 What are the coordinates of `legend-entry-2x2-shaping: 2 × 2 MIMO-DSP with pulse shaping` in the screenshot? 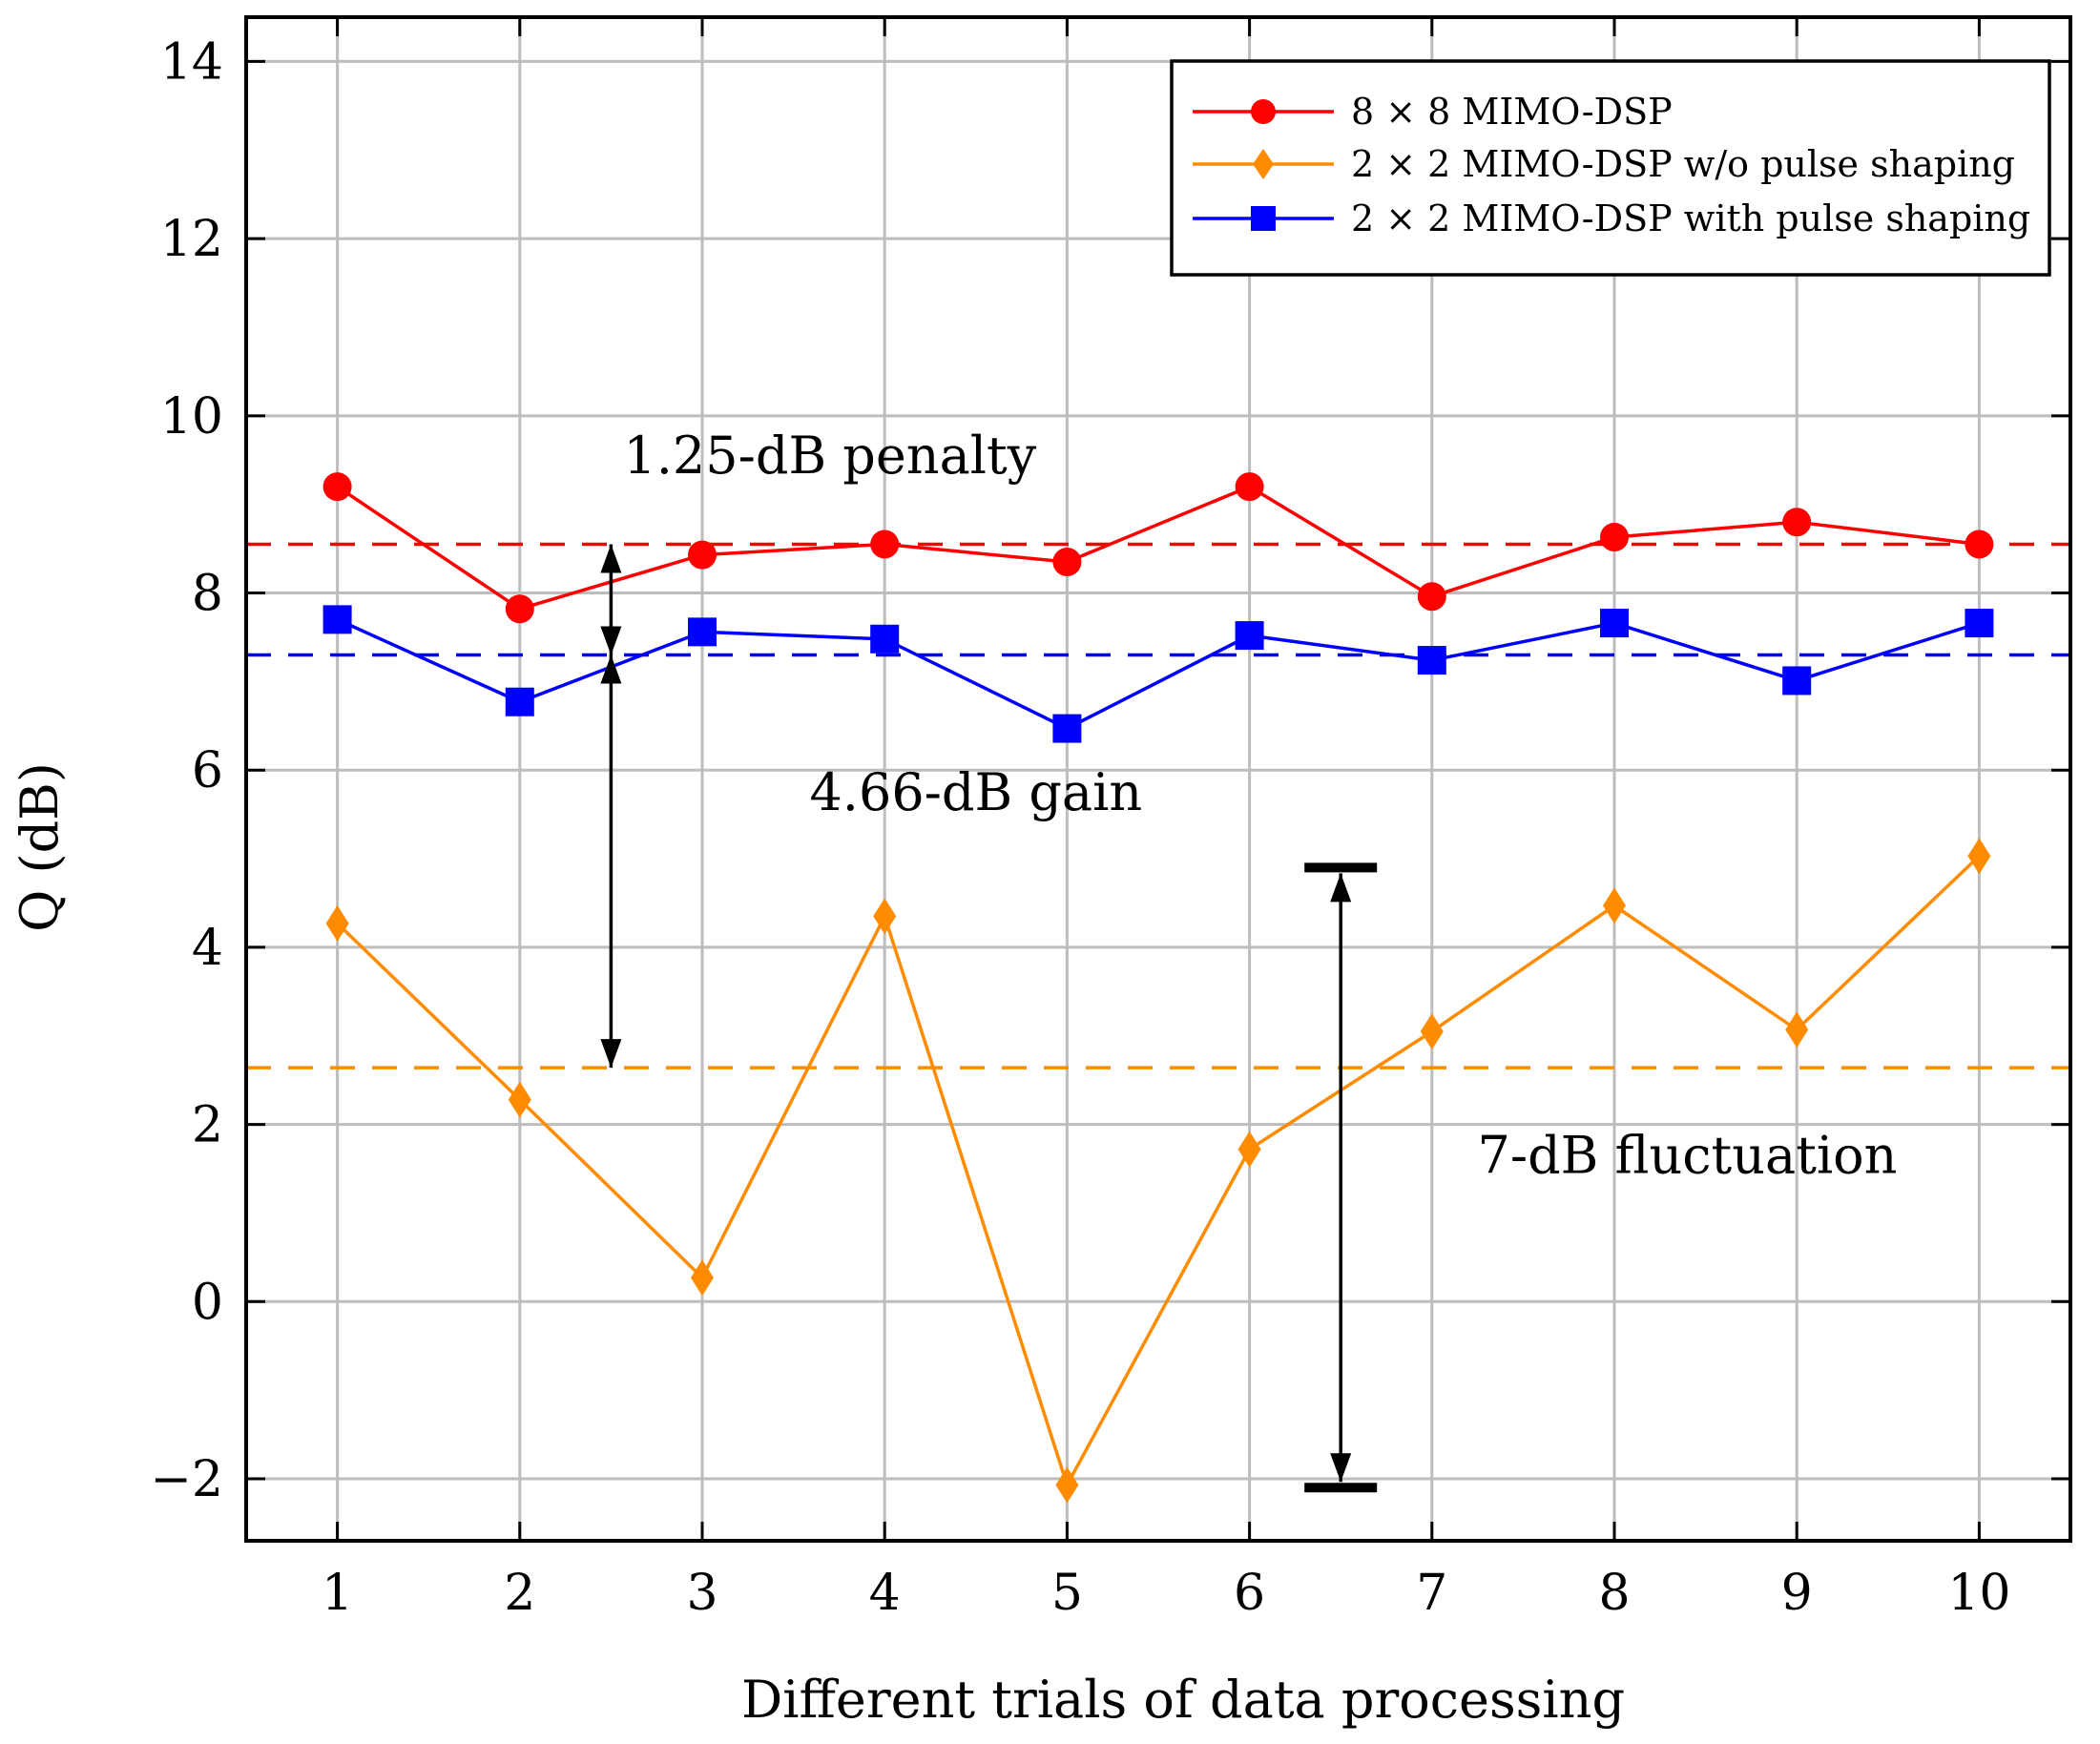 It's located at (1612, 218).